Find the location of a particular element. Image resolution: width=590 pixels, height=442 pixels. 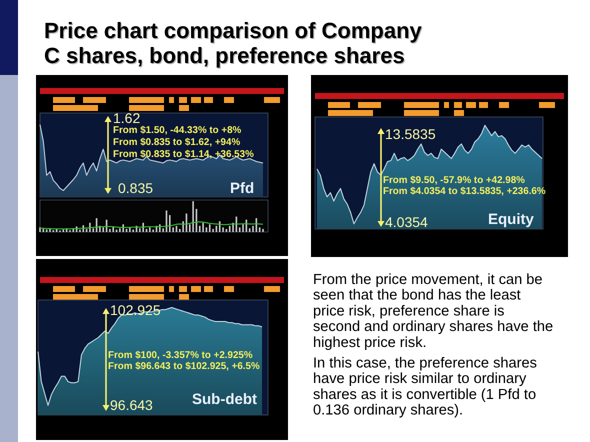

annotation: 1.62 is located at coordinates (126, 118).